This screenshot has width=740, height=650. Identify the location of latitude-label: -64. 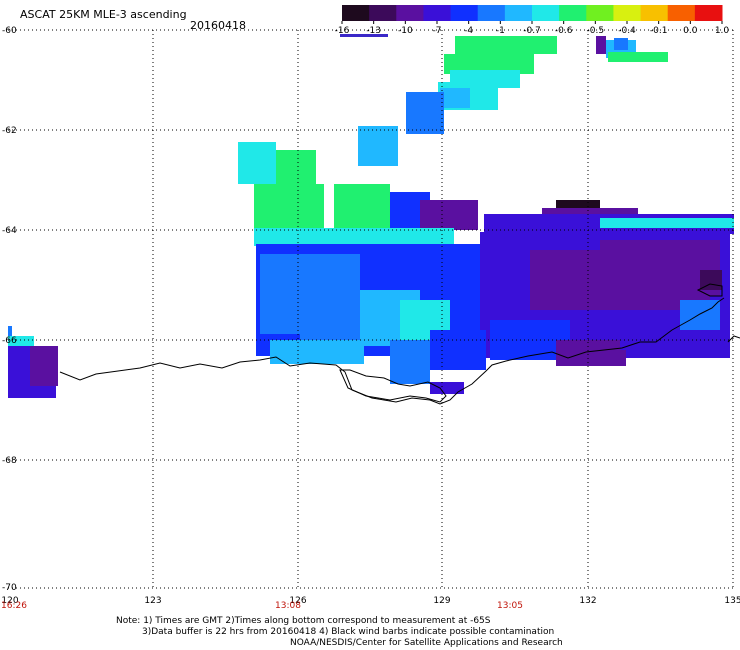
(9, 231).